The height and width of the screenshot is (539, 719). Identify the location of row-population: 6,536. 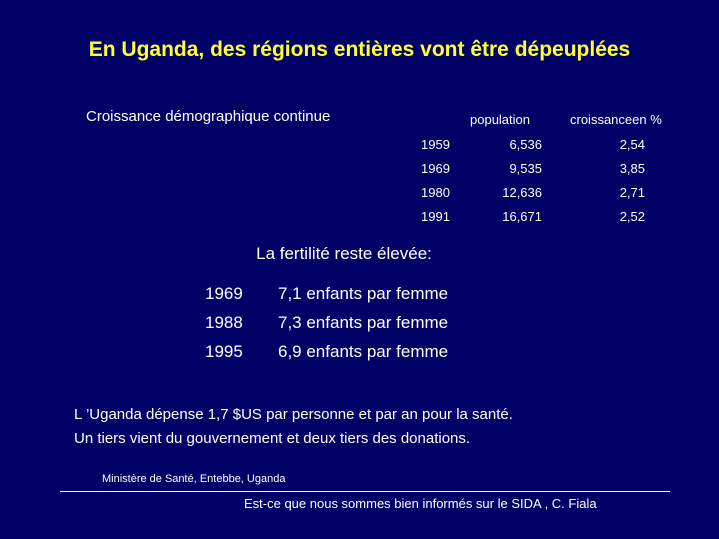
(525, 144).